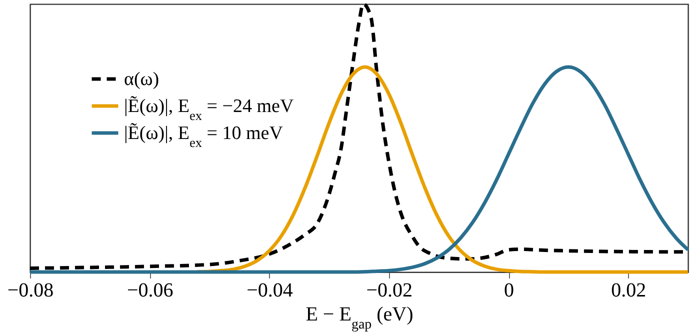 This screenshot has width=694, height=336. What do you see at coordinates (209, 109) in the screenshot?
I see `legend-label: |Ẽ(ω)|, E$_{ex}$ = −24 meV` at bounding box center [209, 109].